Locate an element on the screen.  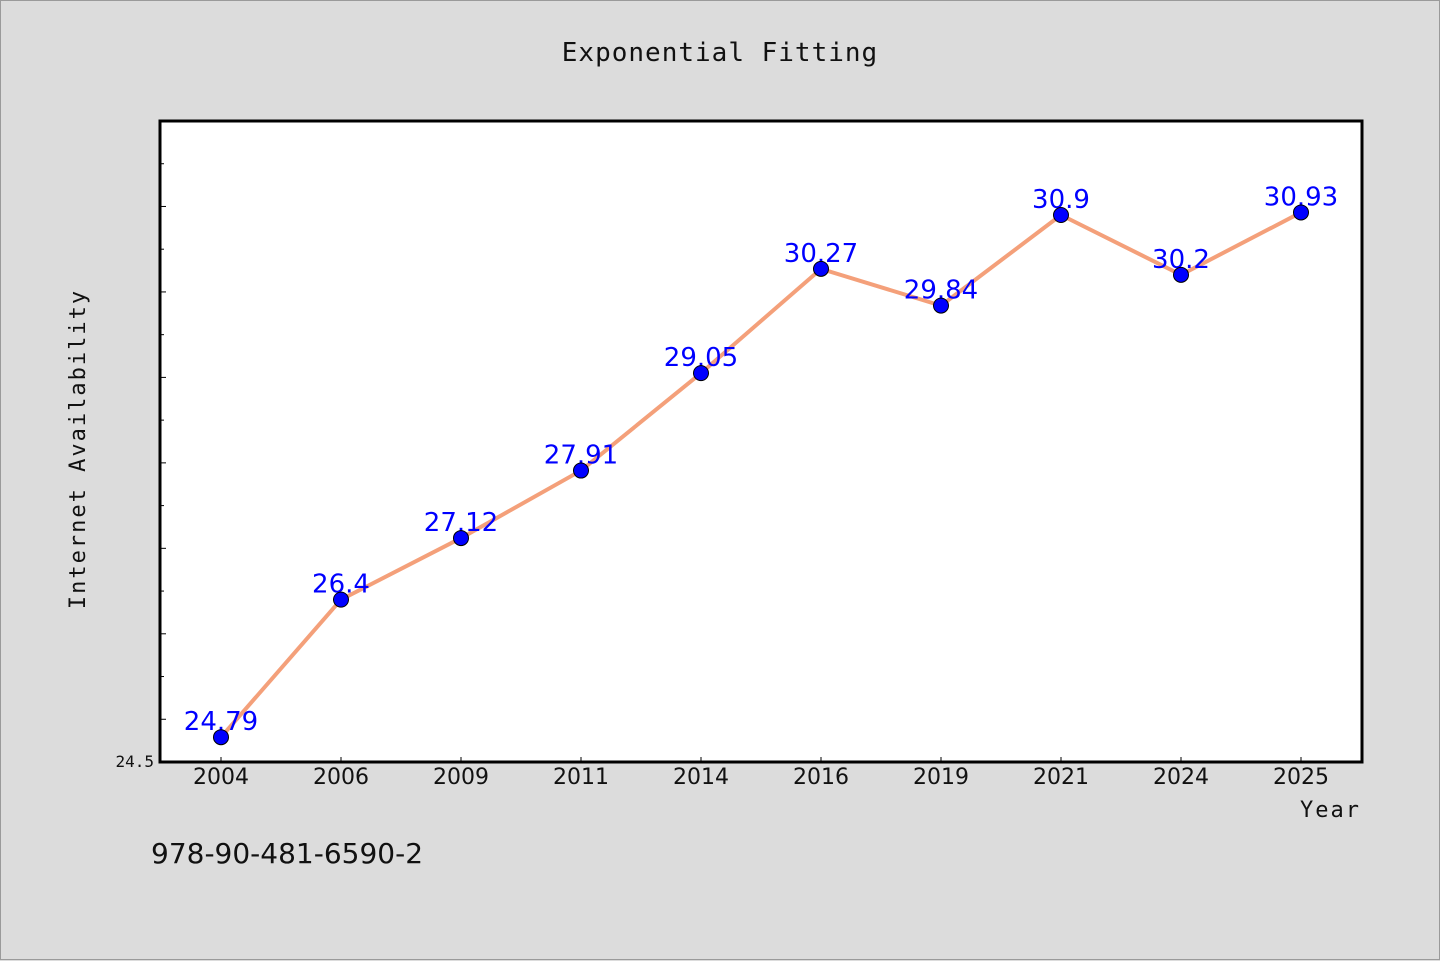
x-tick-label: 2011 is located at coordinates (581, 777).